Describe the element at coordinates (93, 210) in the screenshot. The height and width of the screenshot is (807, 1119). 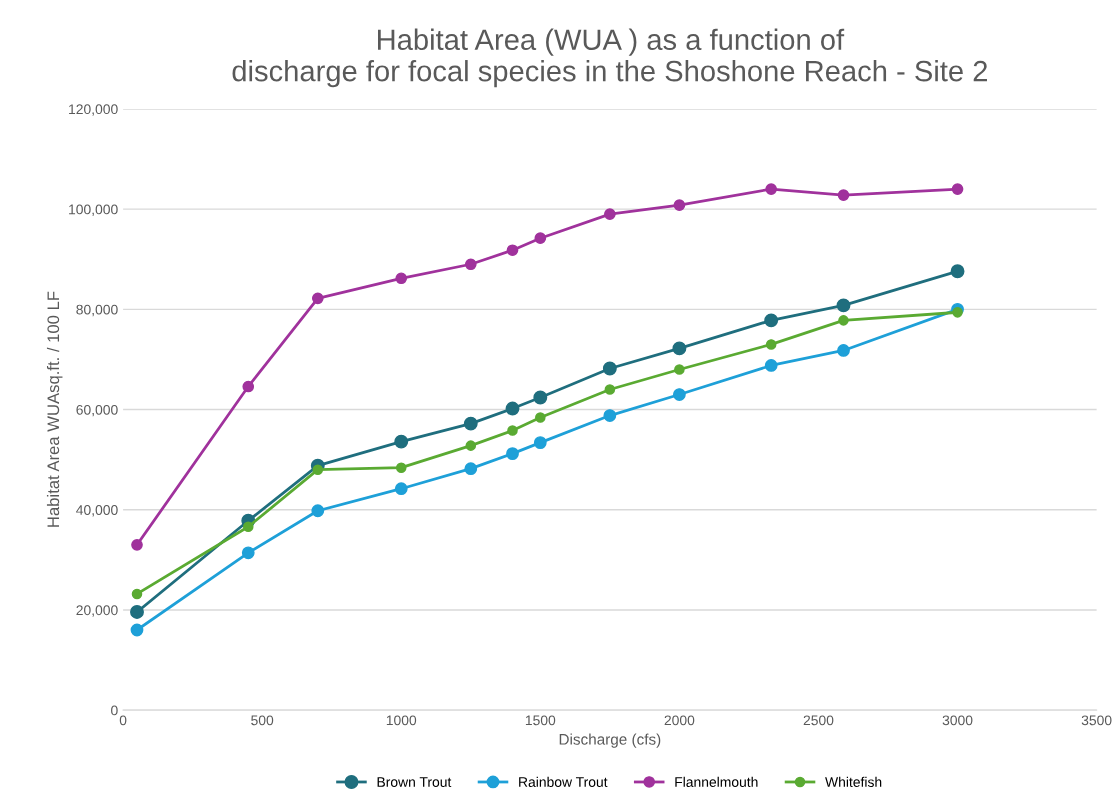
I see `y-tick-label: 100,000` at that location.